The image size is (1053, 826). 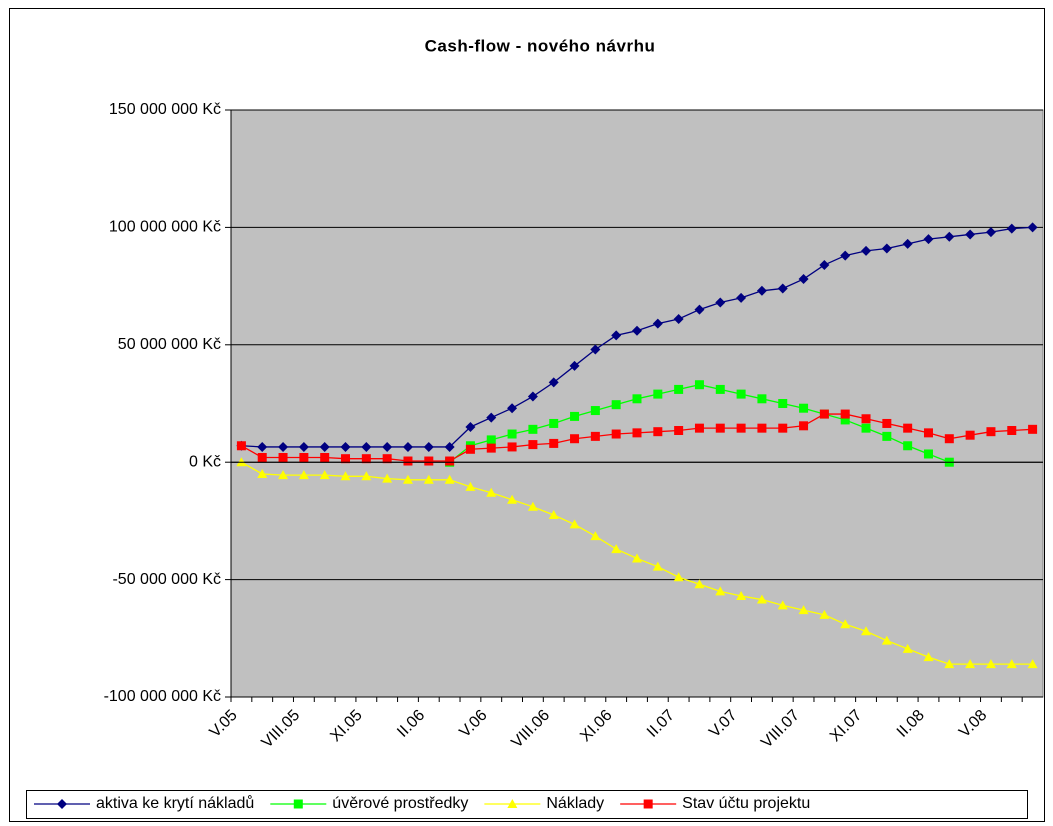 I want to click on y-tick-label: 0 Kč, so click(x=205, y=461).